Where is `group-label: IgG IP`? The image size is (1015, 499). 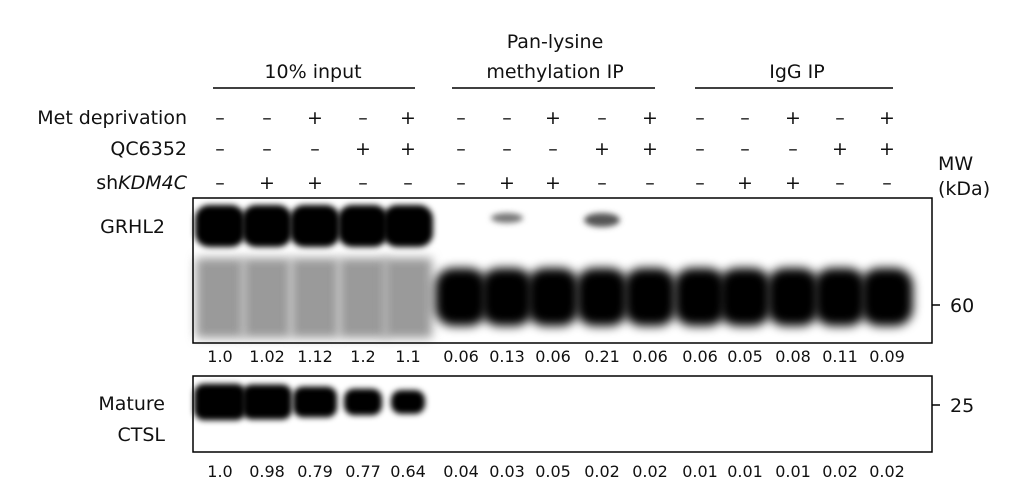 group-label: IgG IP is located at coordinates (797, 72).